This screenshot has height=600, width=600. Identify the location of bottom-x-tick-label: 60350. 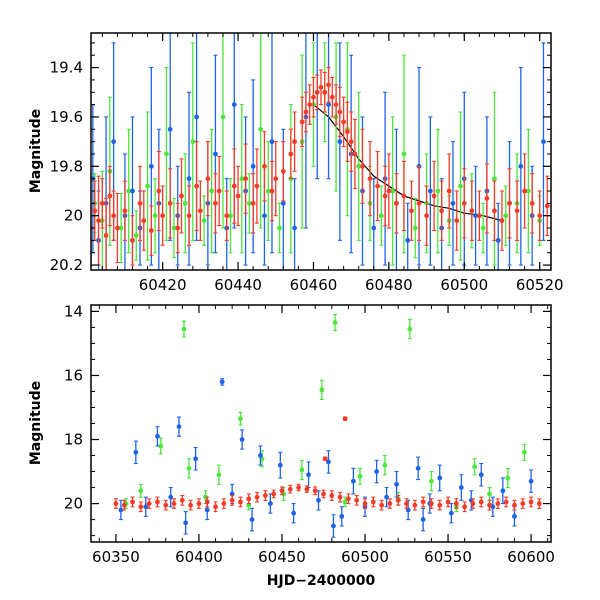
(116, 557).